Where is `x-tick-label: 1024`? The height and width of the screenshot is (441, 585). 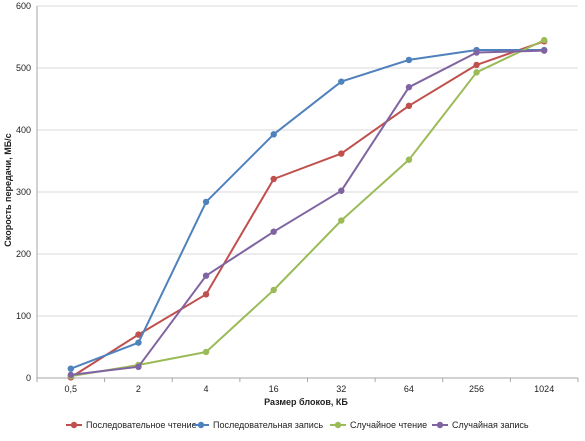
x-tick-label: 1024 is located at coordinates (544, 389).